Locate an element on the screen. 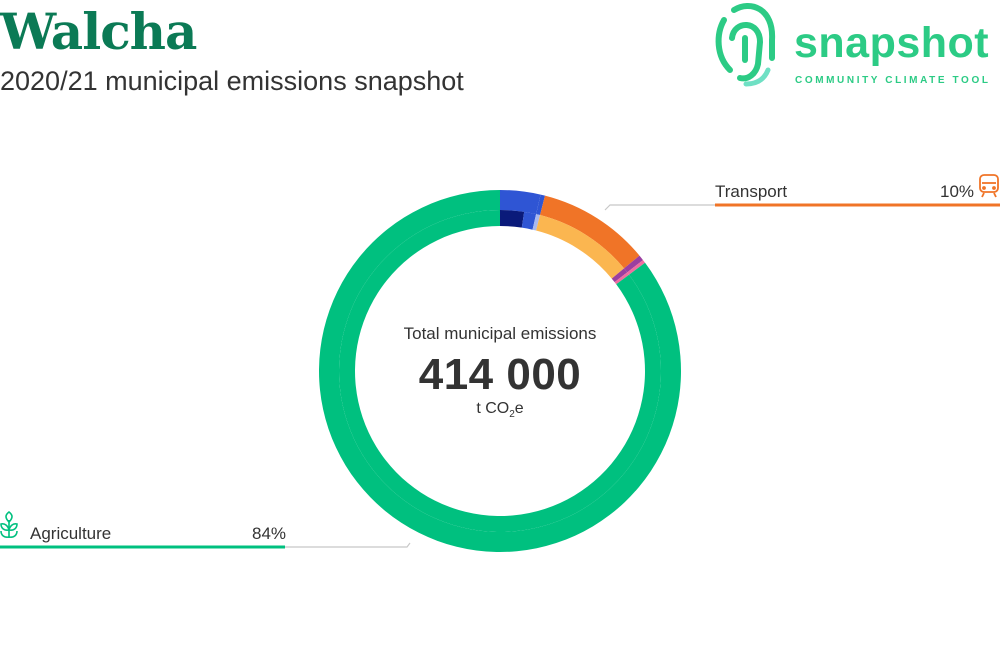 The height and width of the screenshot is (650, 1000). donut-slice-3-outer is located at coordinates (634, 264).